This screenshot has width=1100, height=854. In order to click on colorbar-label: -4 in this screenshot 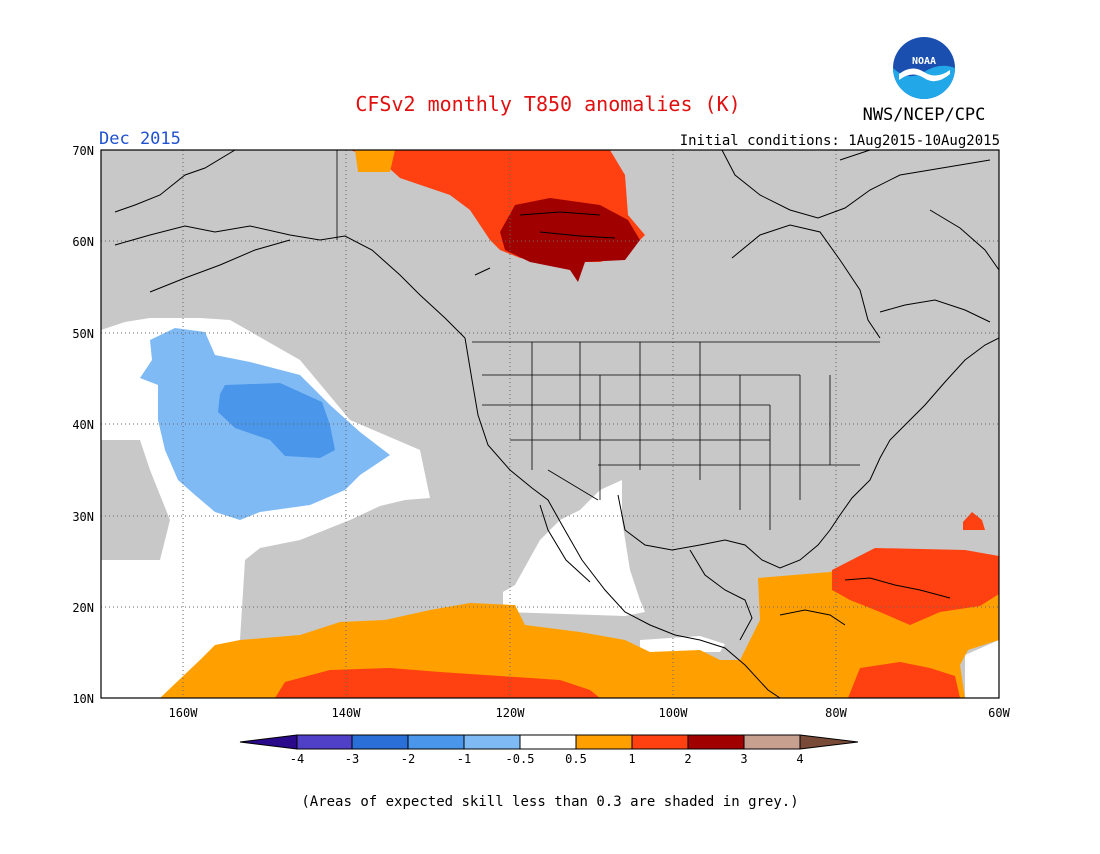, I will do `click(297, 759)`.